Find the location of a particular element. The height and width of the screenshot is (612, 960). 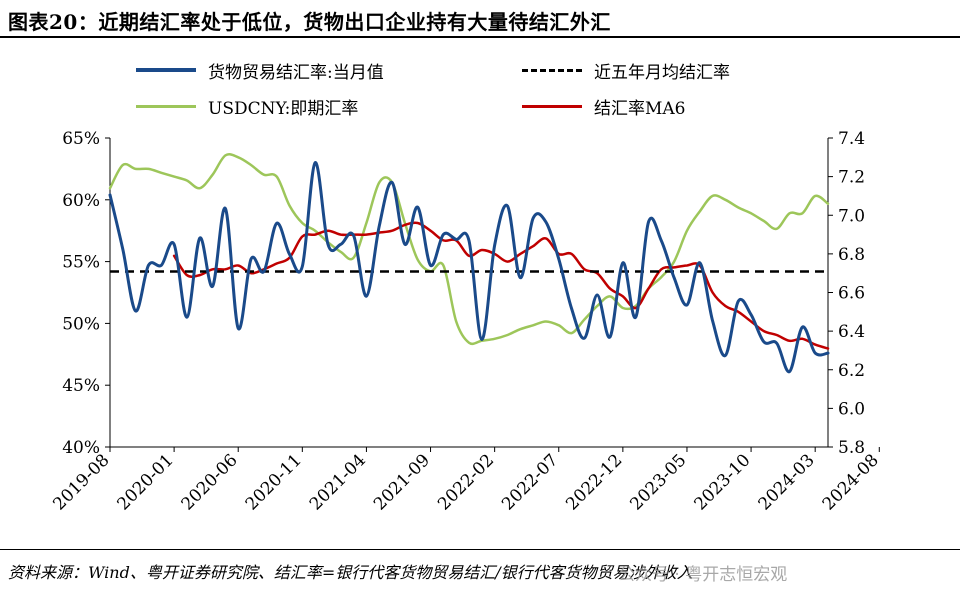

chart-title: 图表20：近期结汇率处于低位，货物出口企业持有大量待结汇外汇 is located at coordinates (309, 22).